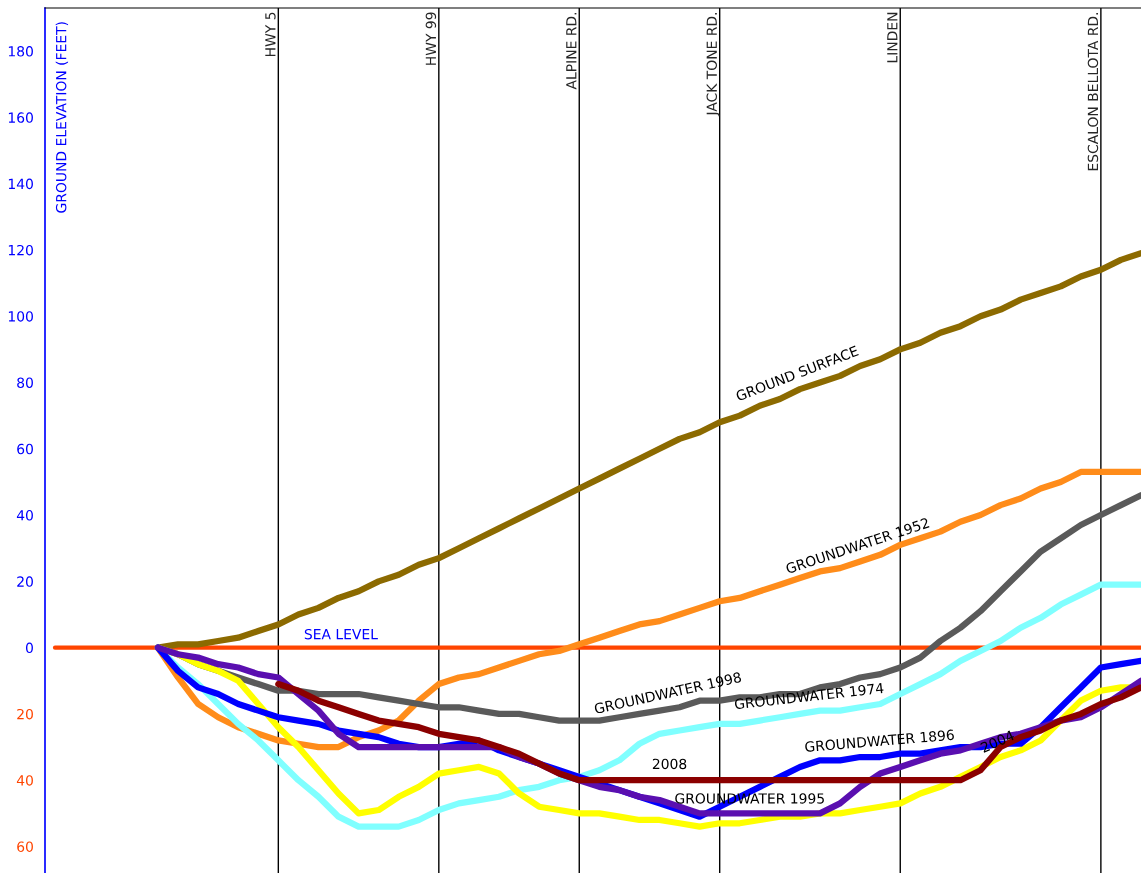  What do you see at coordinates (20, 184) in the screenshot?
I see `y-tick-label: 140` at bounding box center [20, 184].